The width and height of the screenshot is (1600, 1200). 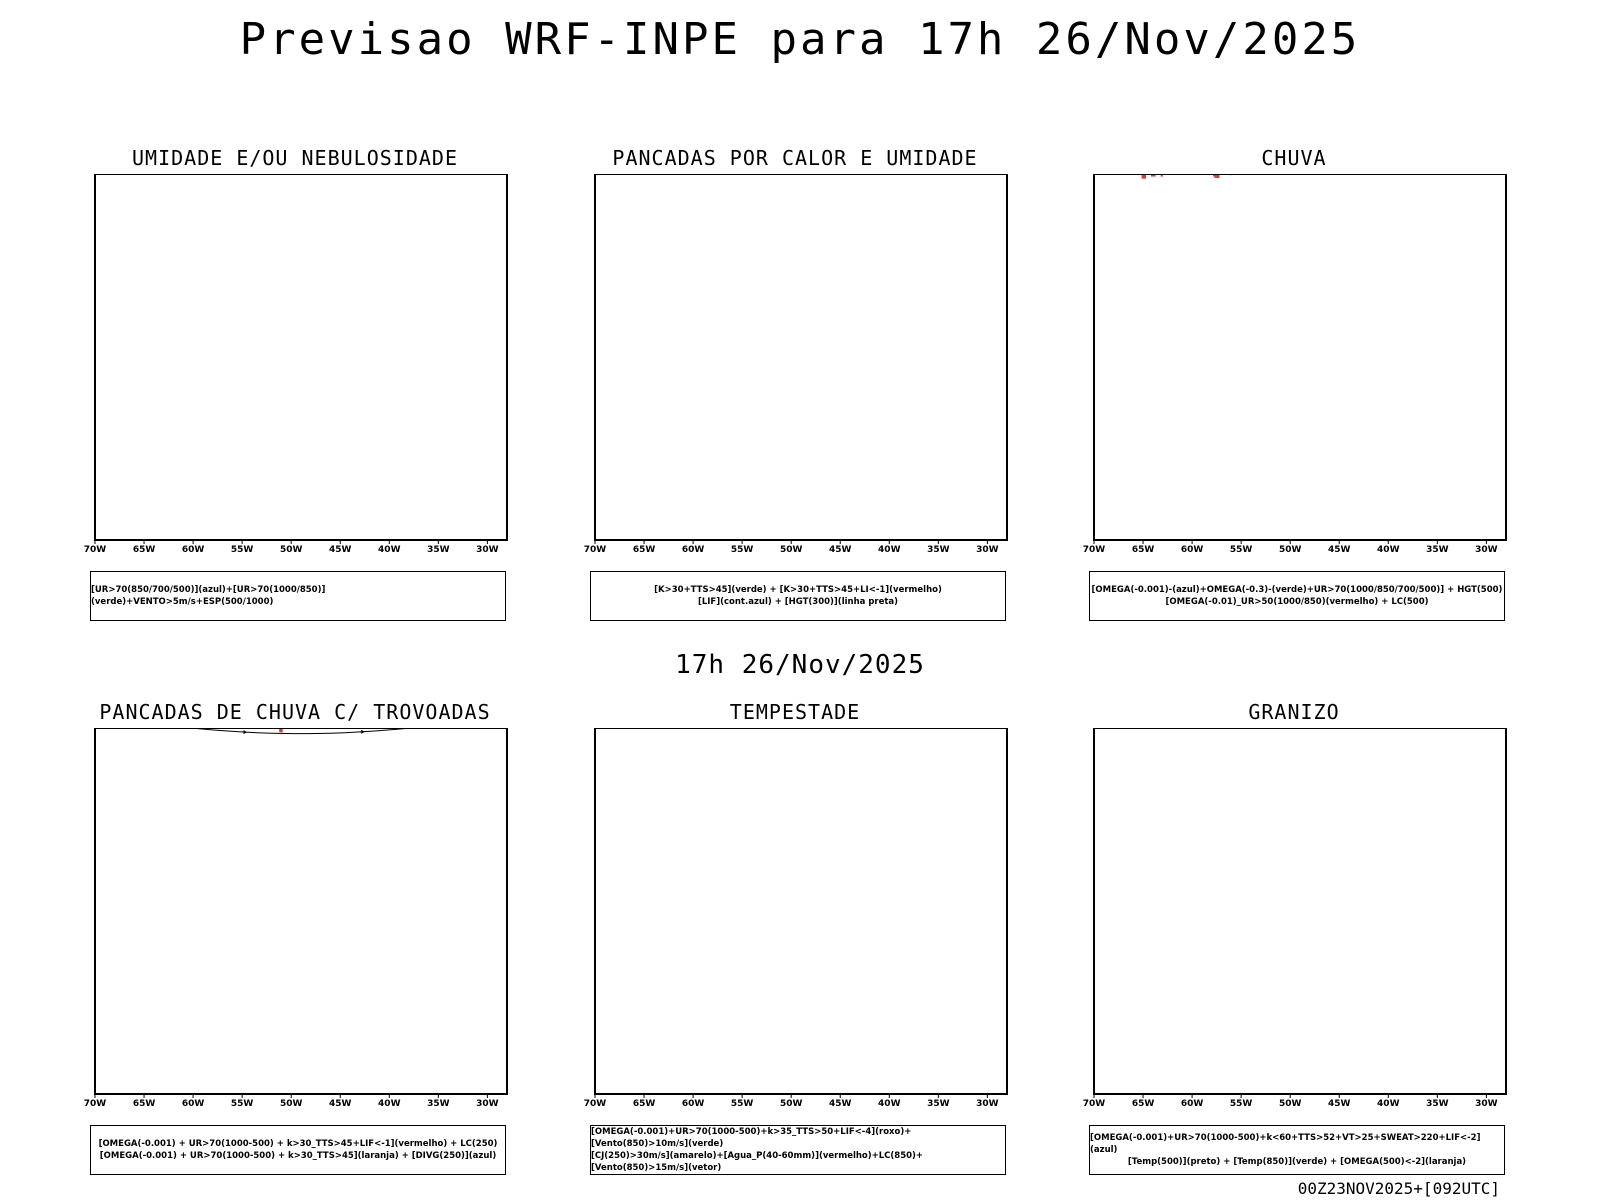 What do you see at coordinates (301, 731) in the screenshot?
I see `streamline` at bounding box center [301, 731].